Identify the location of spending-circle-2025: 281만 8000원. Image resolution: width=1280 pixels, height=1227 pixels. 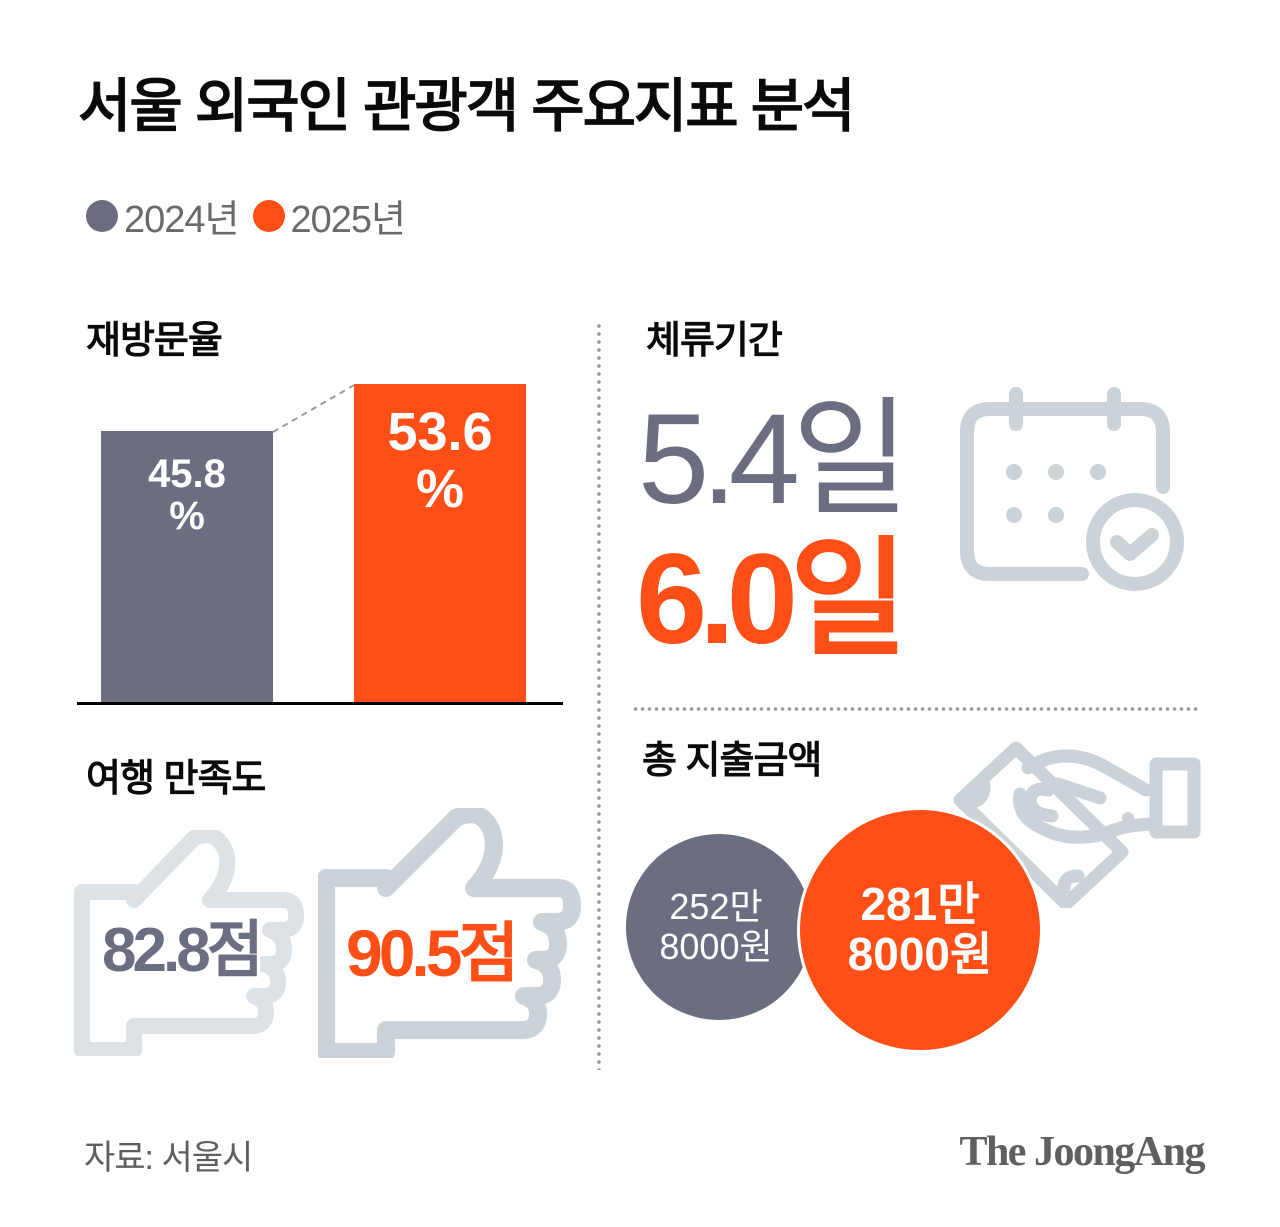
(920, 930).